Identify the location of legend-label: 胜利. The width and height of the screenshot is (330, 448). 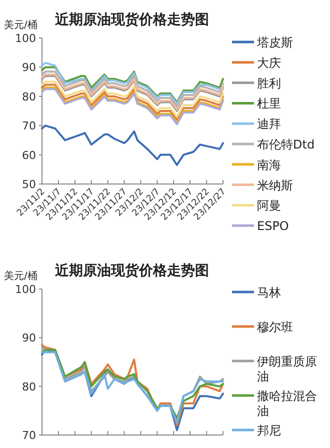
(269, 83).